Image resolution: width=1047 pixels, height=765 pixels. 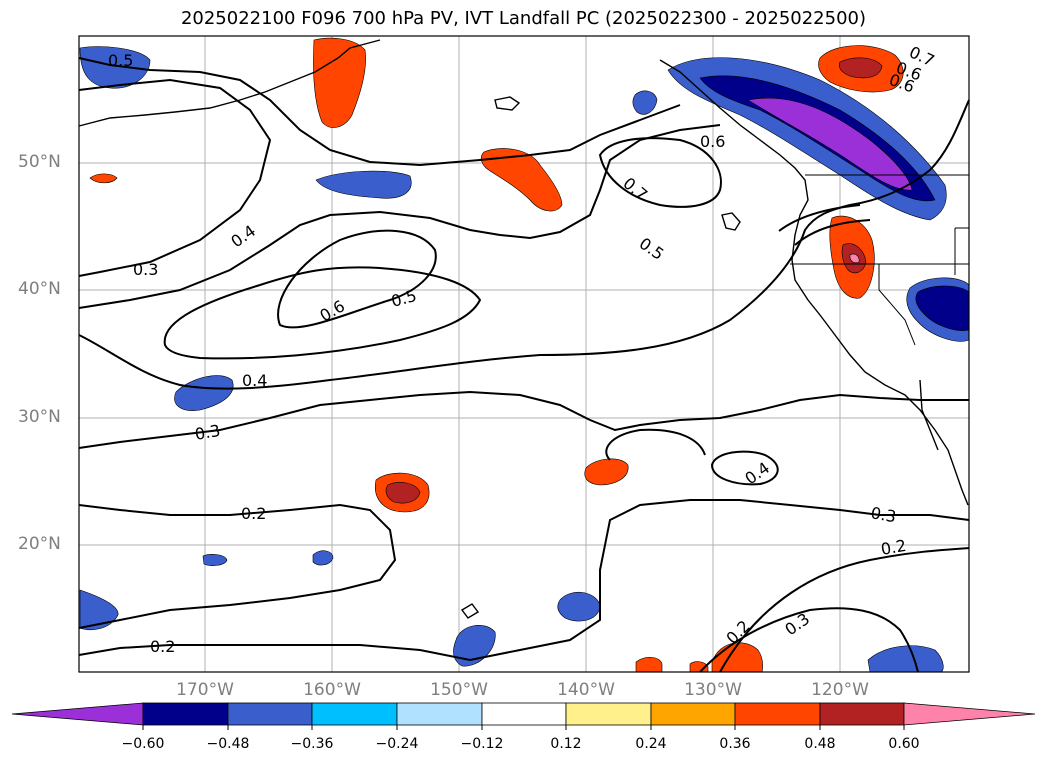 What do you see at coordinates (39, 544) in the screenshot?
I see `latitude-label: 20°N` at bounding box center [39, 544].